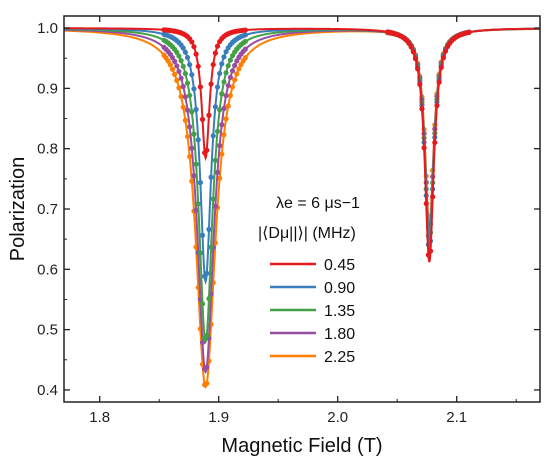 This screenshot has height=465, width=550. Describe the element at coordinates (47, 269) in the screenshot. I see `y-tick-label: 0.6` at that location.